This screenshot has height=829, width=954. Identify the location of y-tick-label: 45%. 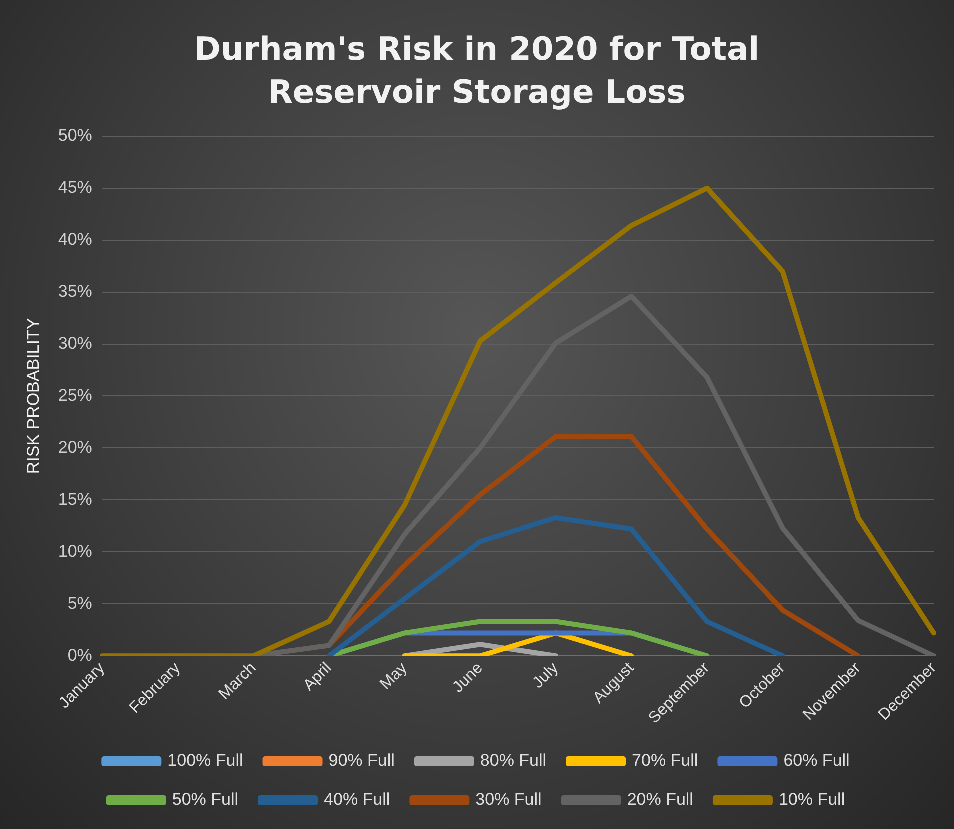
(75, 188).